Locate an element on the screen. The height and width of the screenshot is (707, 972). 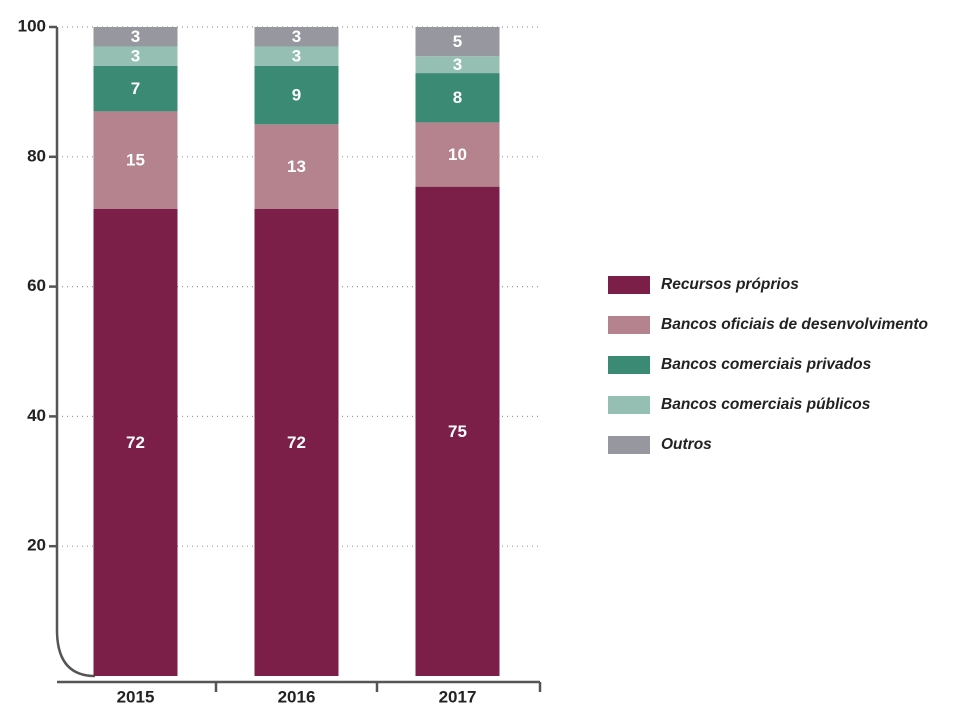
legend-label: Outros is located at coordinates (686, 444).